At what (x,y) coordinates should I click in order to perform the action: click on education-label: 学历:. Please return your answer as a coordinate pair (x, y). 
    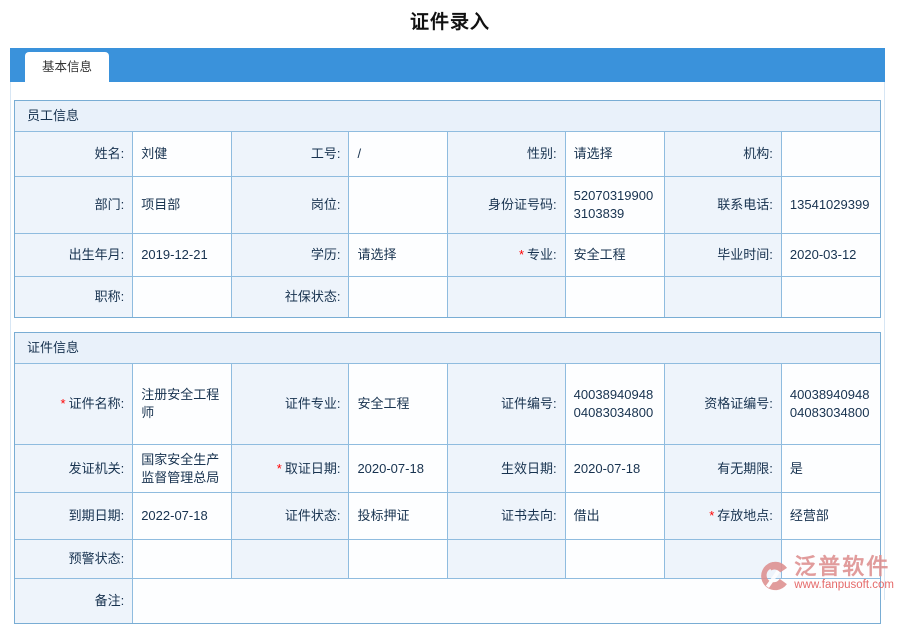
    Looking at the image, I should click on (290, 255).